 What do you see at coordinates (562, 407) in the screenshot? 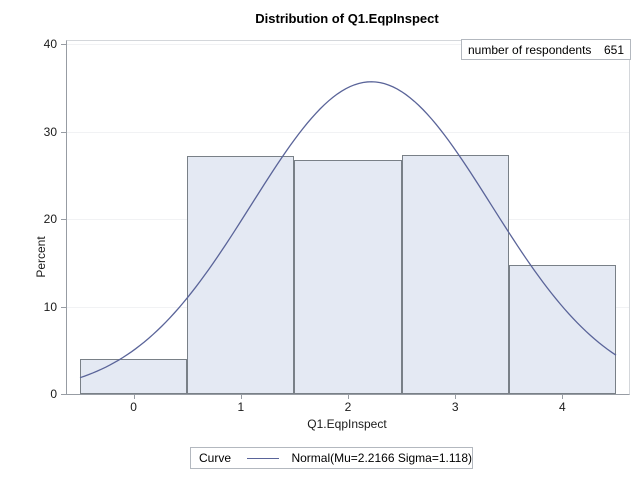
I see `x-tick-label-4: 4` at bounding box center [562, 407].